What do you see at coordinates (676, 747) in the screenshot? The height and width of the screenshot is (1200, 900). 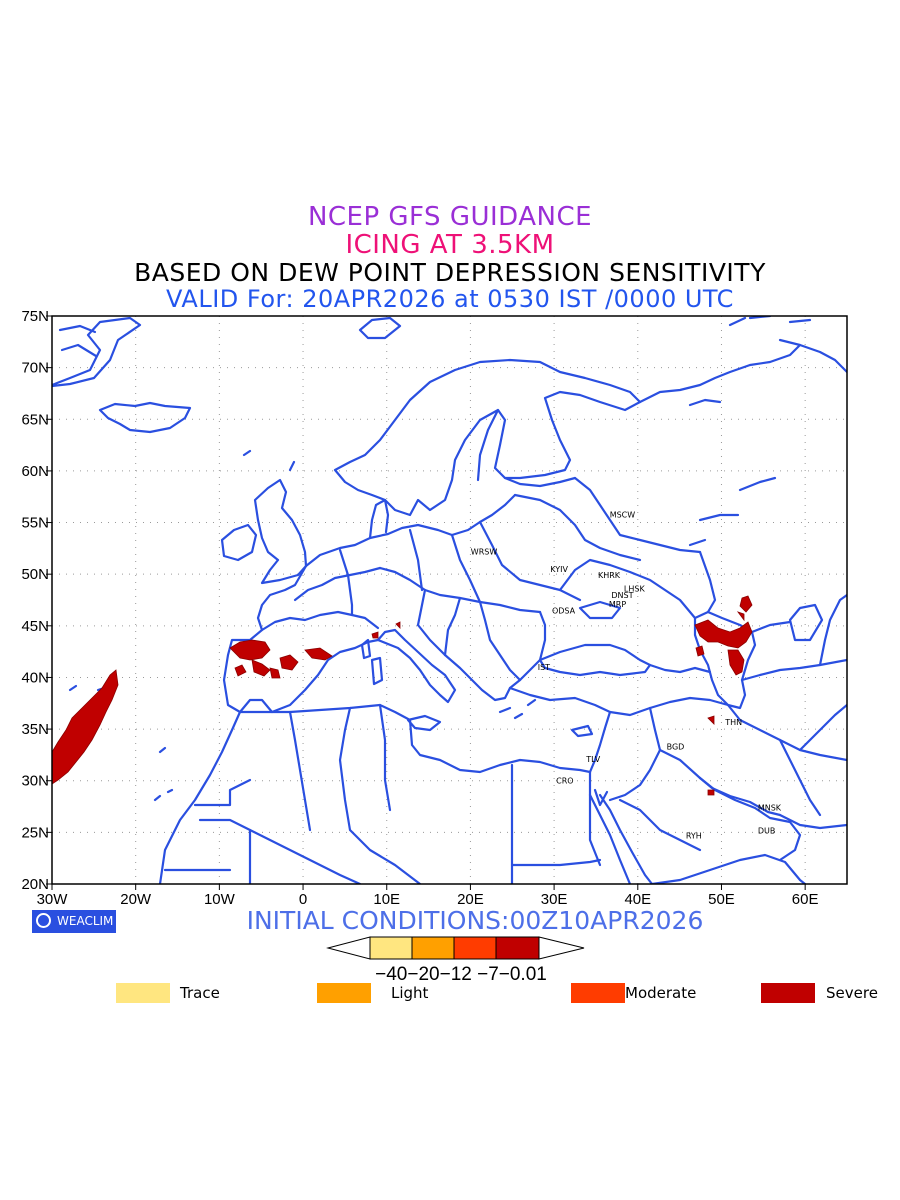 I see `city-label: BGD` at bounding box center [676, 747].